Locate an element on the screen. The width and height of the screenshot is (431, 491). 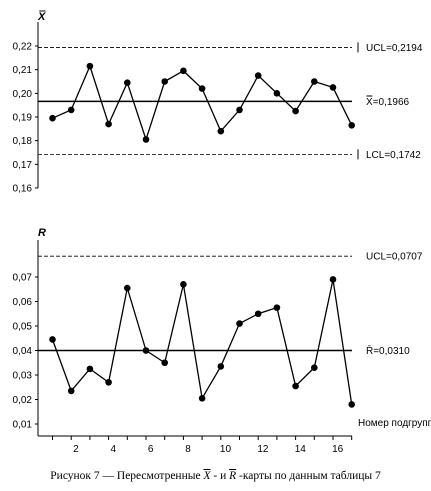
r-y-ticks: 0,01 0,02 0,03 0,04 0,05 0,06 0,07 is located at coordinates (25, 352).